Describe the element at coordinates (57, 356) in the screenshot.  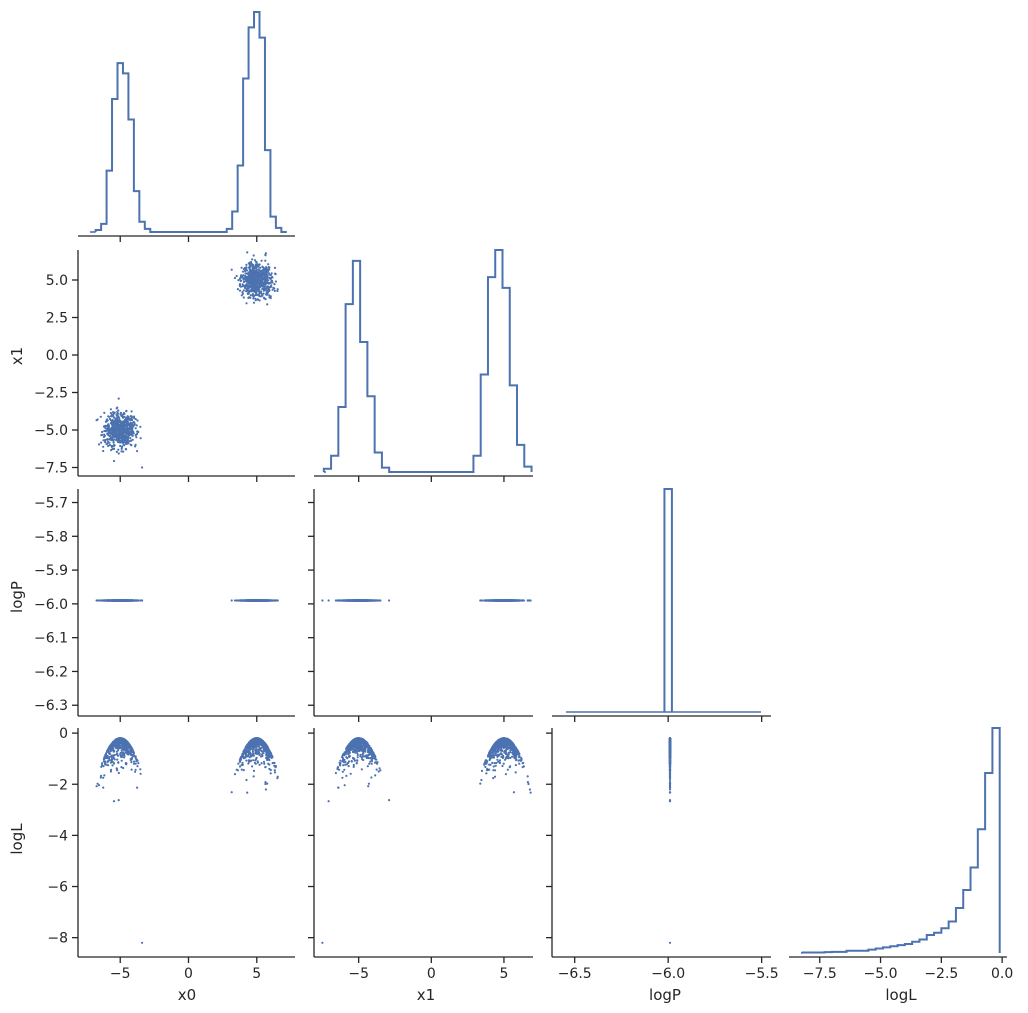
I see `y-tick-label: 0.0` at that location.